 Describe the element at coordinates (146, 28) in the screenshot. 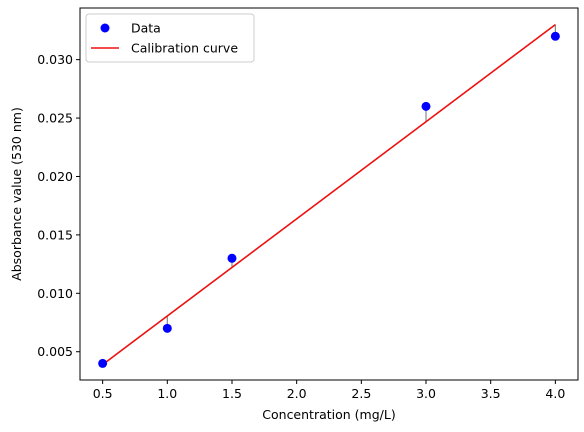

I see `legend-label-data: Data` at that location.